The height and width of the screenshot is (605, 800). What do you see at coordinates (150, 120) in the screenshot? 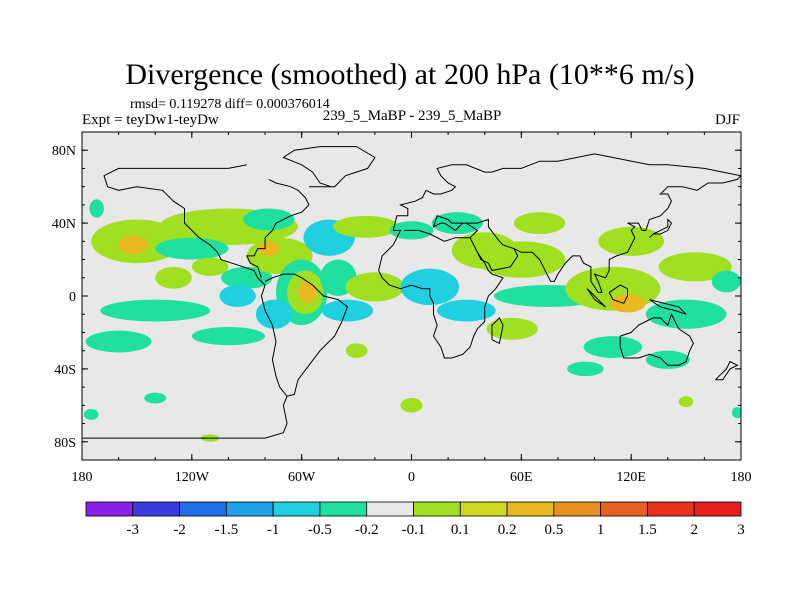
I see `expt-text: Expt = teyDw1-teyDw` at bounding box center [150, 120].